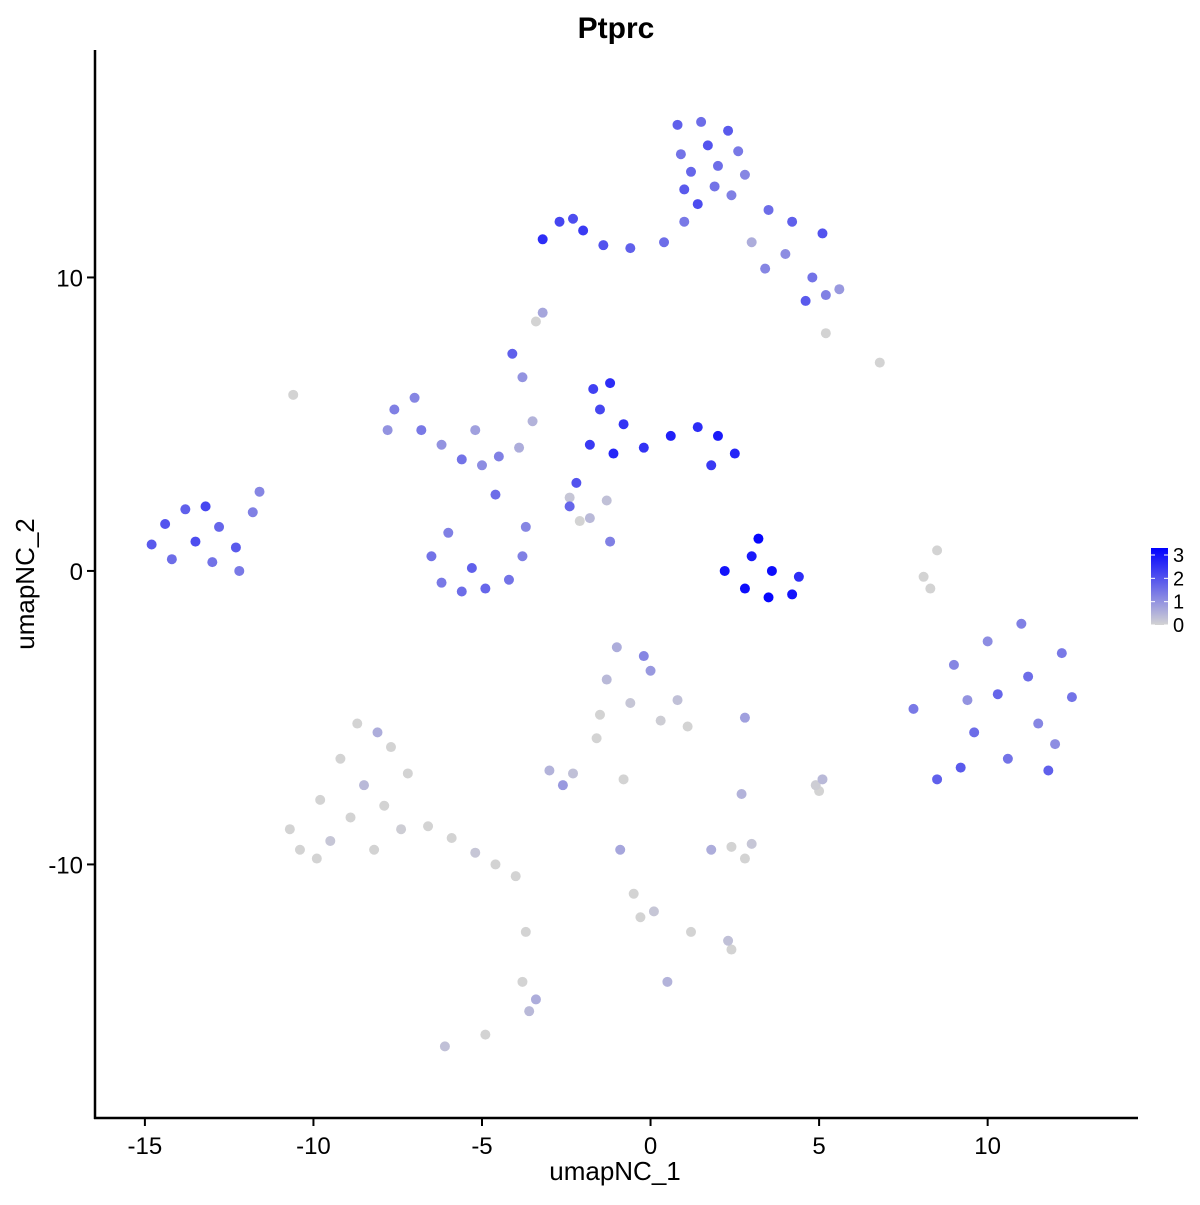 This screenshot has width=1200, height=1205. I want to click on x-tick-label: -15, so click(145, 1146).